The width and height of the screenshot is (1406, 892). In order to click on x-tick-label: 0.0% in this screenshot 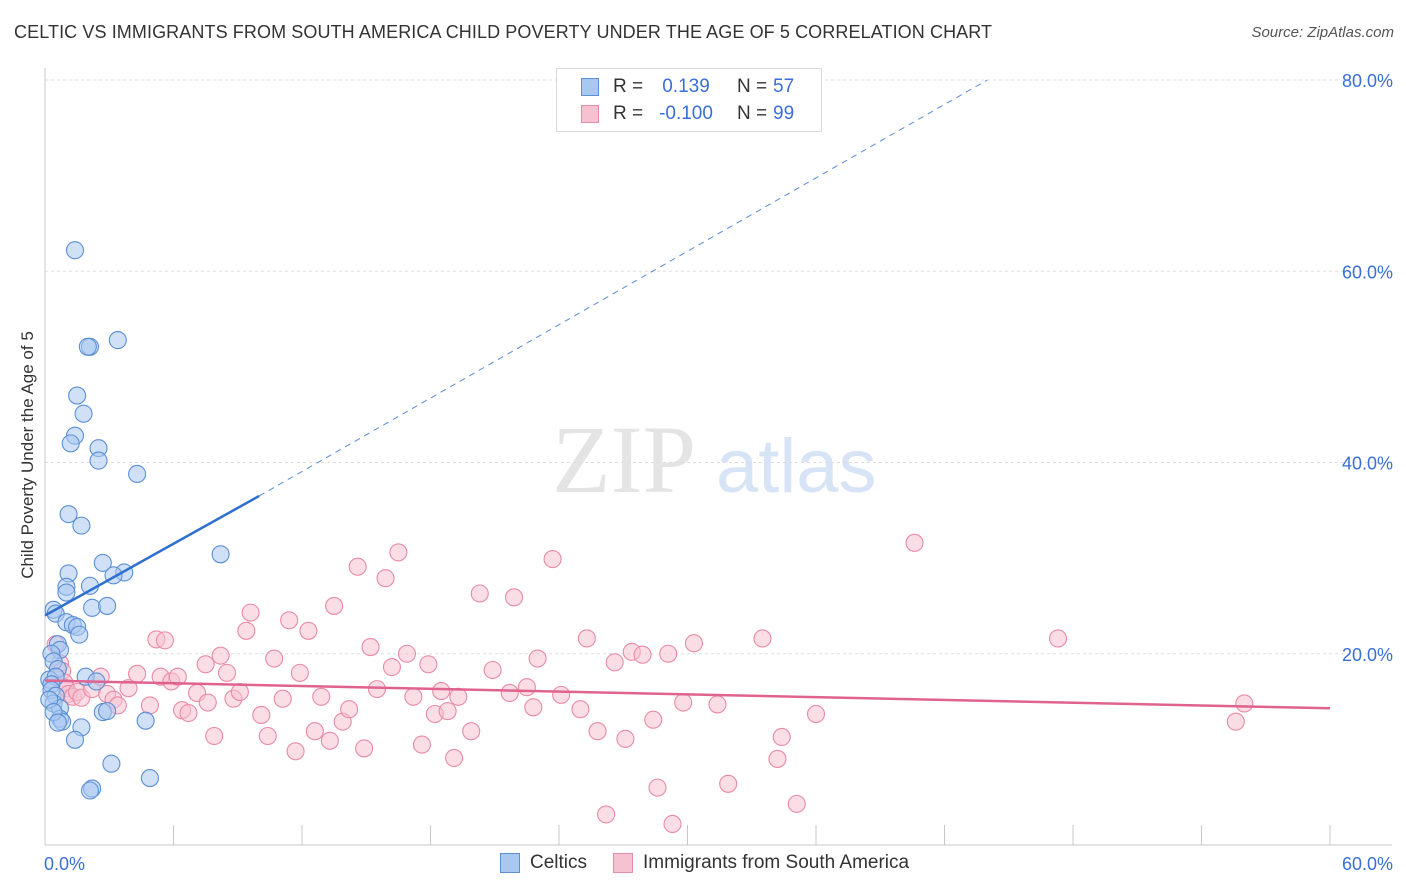, I will do `click(64, 864)`.